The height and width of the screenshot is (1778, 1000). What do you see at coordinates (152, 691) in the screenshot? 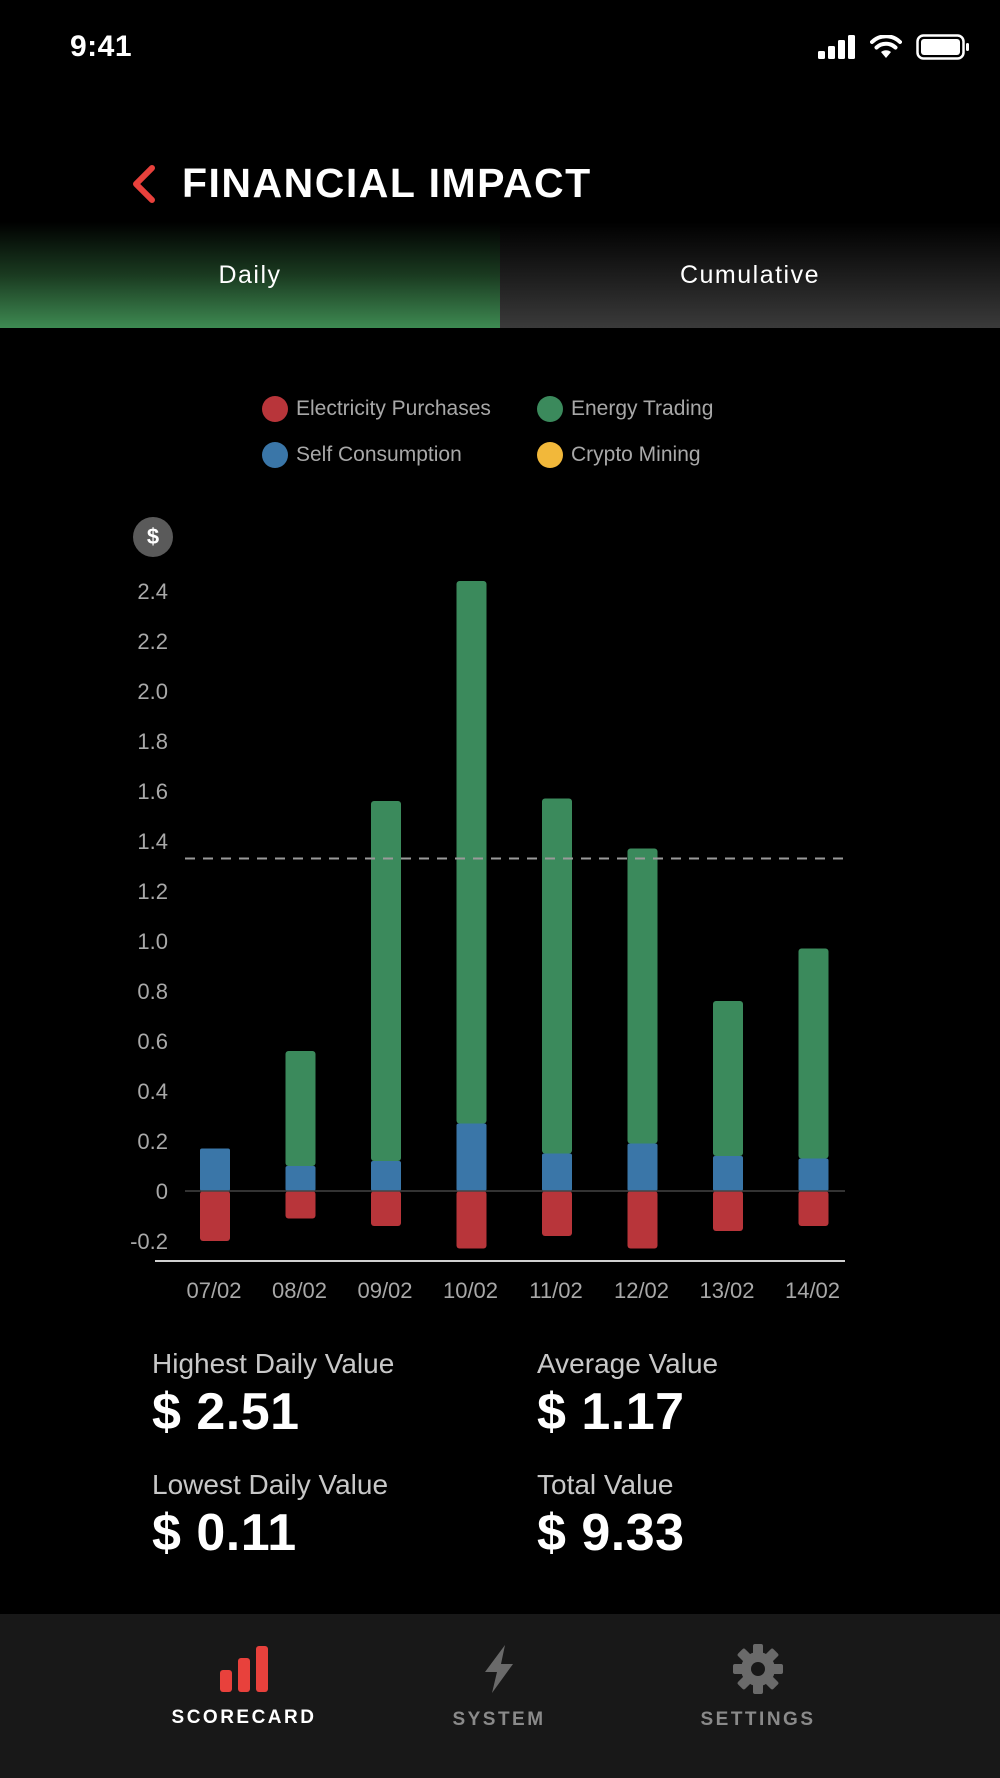
I see `y-tick-label: 2.0` at bounding box center [152, 691].